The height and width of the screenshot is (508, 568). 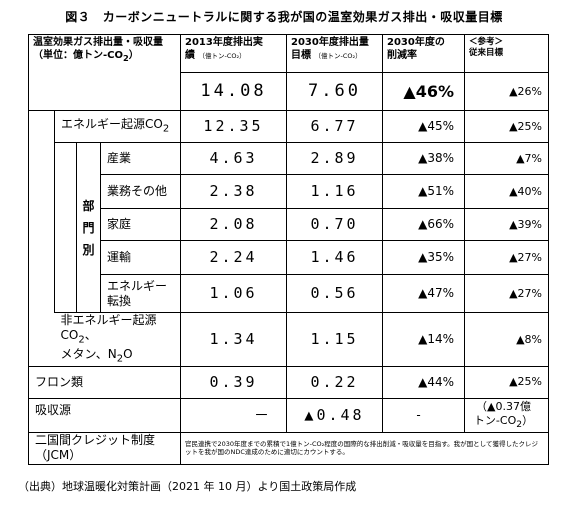 I want to click on fluoro-label: フロン類, so click(x=104, y=382).